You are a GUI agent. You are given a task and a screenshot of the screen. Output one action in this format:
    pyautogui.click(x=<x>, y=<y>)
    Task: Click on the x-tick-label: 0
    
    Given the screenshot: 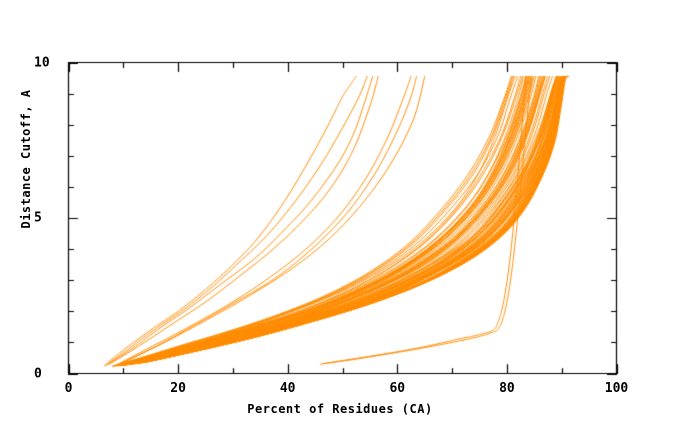 What is the action you would take?
    pyautogui.click(x=68, y=388)
    